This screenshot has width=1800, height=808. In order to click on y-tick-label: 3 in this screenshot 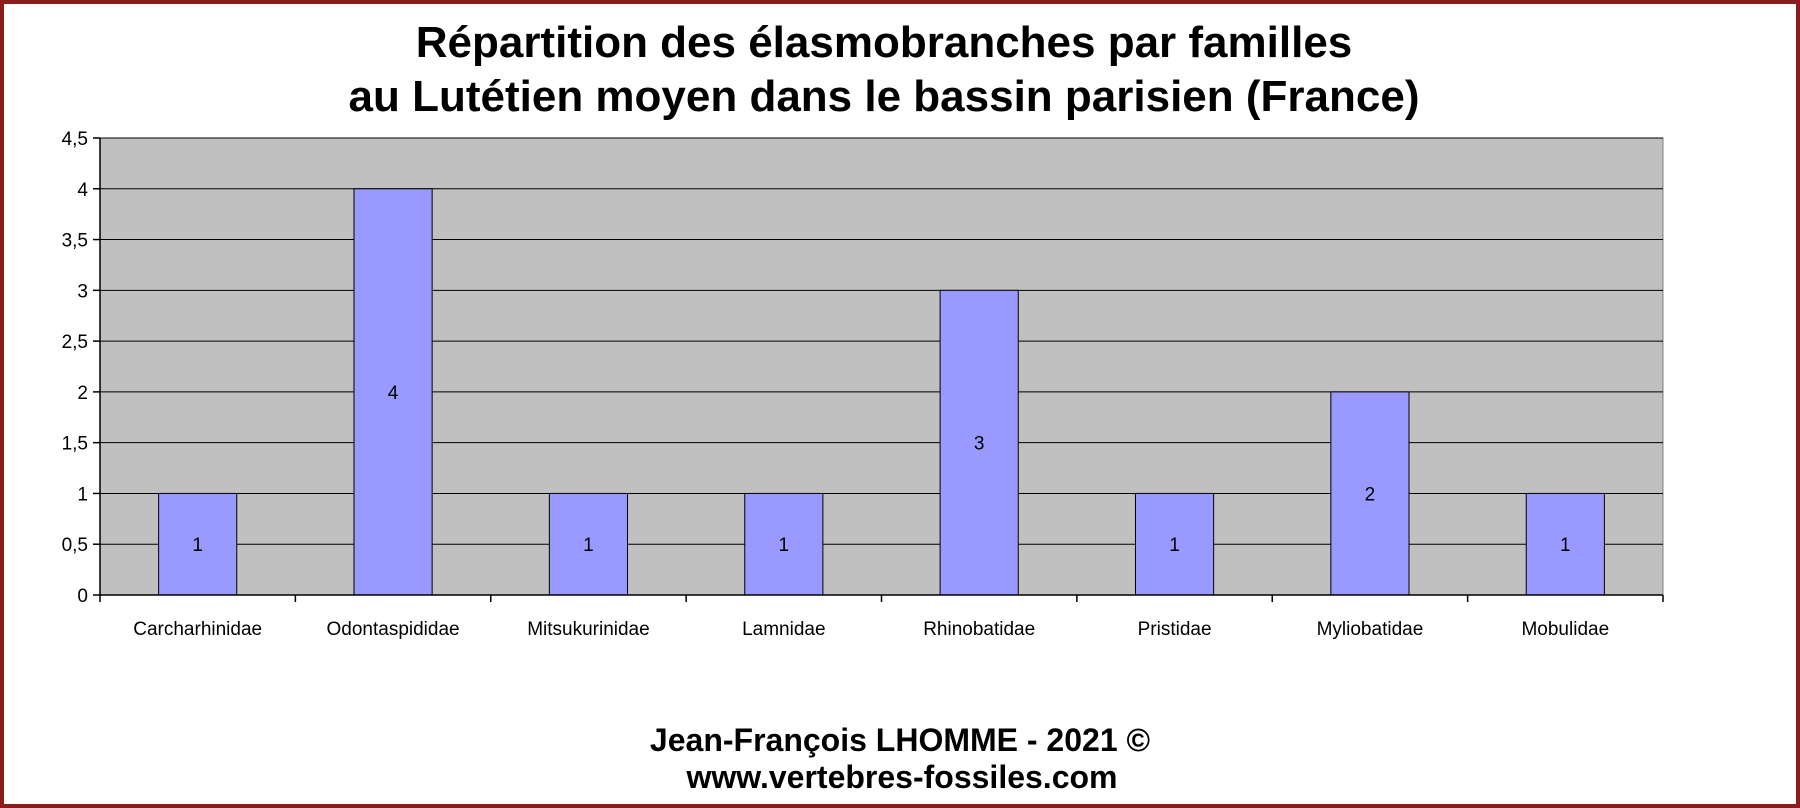, I will do `click(82, 291)`.